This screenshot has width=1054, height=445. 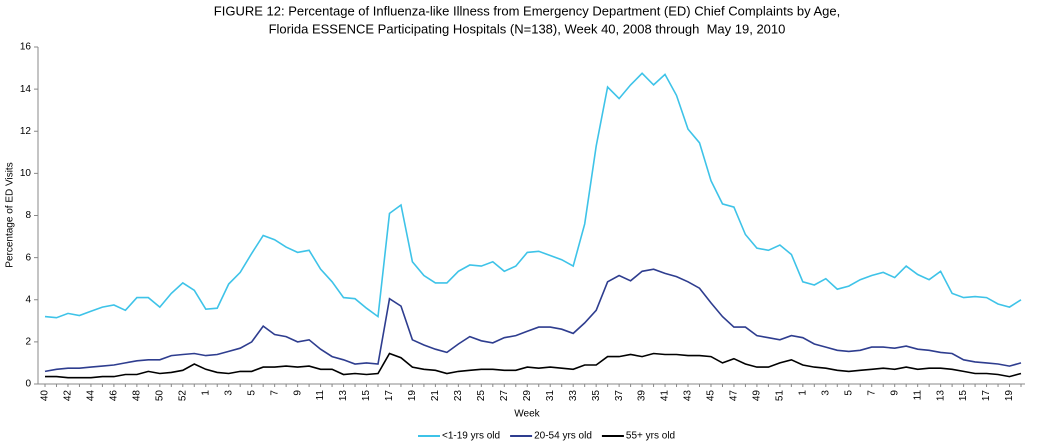 I want to click on x-tick-label: 52, so click(x=182, y=396).